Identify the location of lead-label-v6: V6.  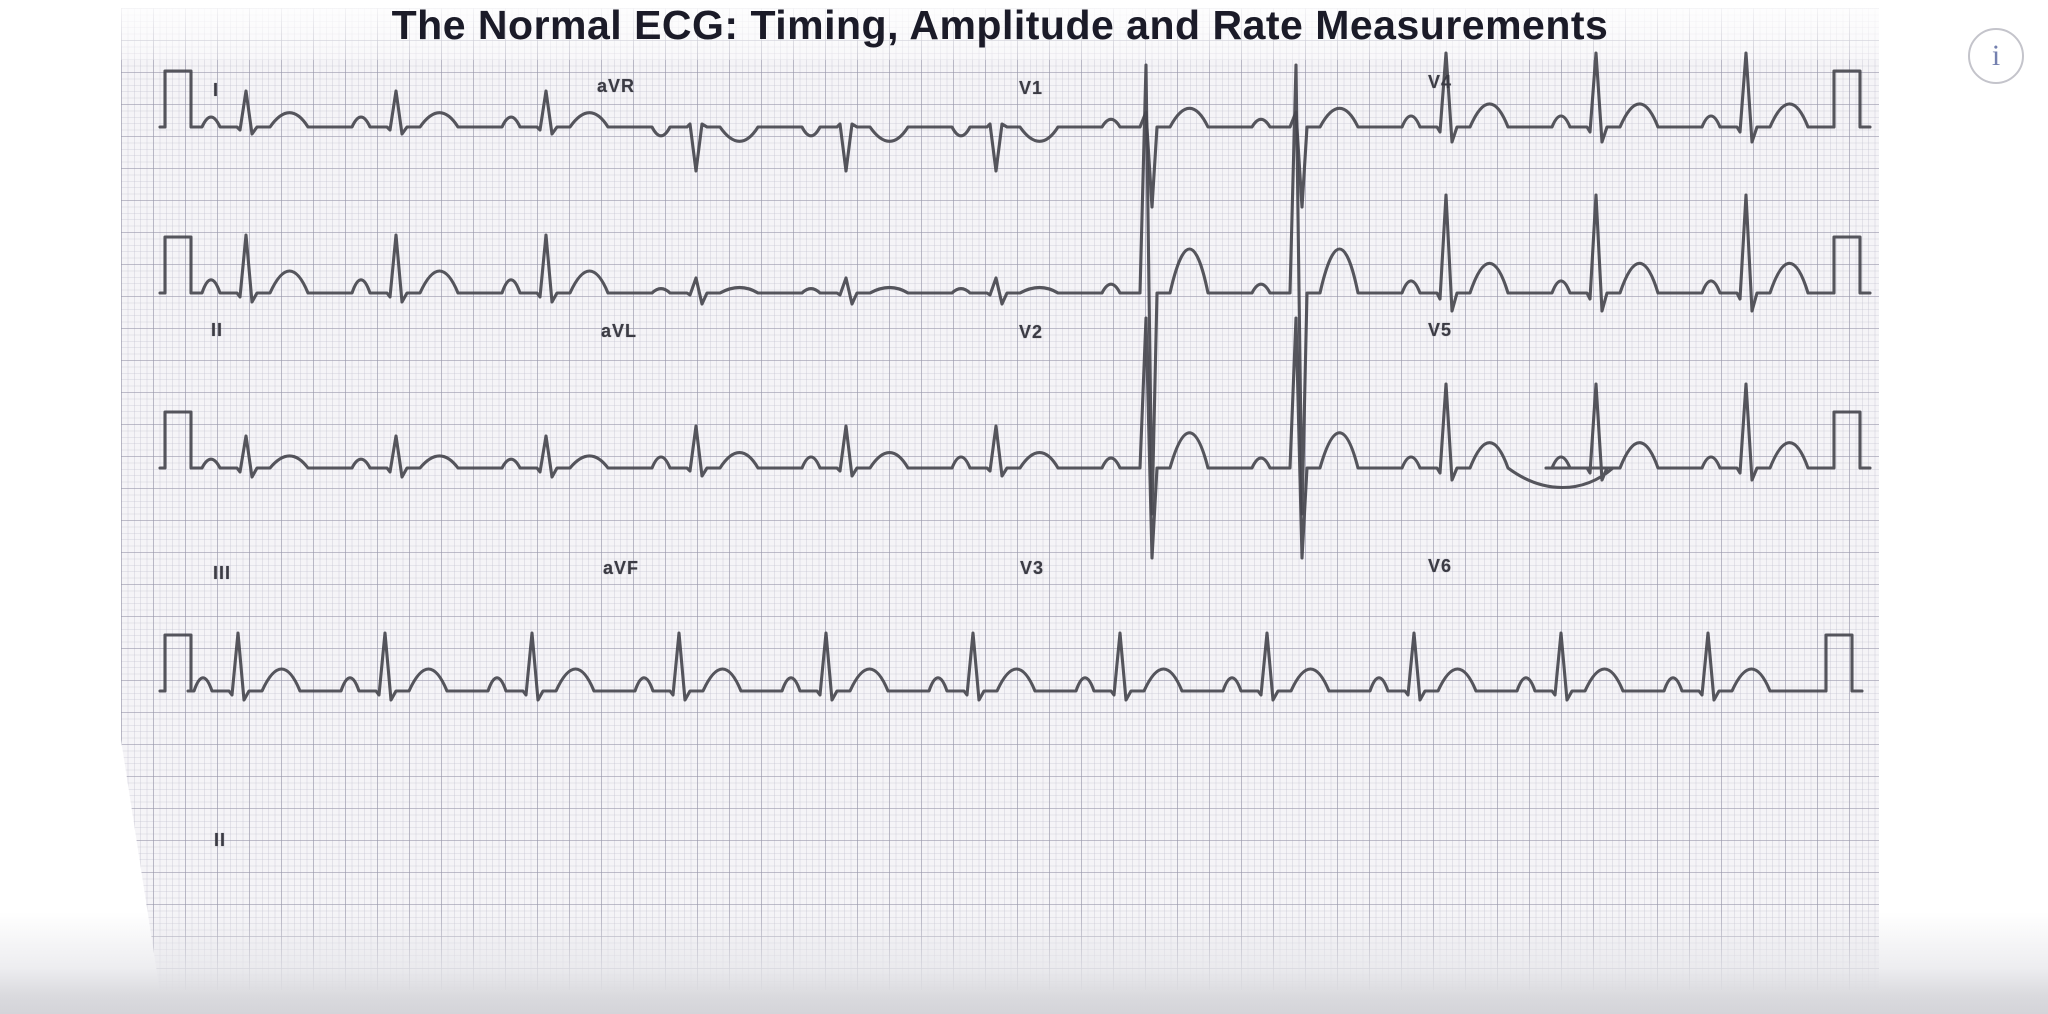
(1440, 566).